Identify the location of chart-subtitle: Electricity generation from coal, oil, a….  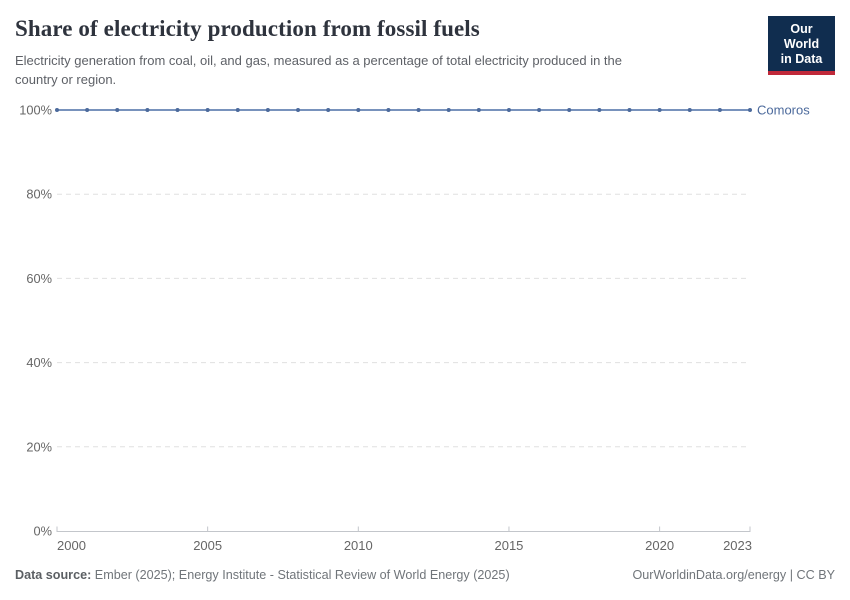
(425, 70).